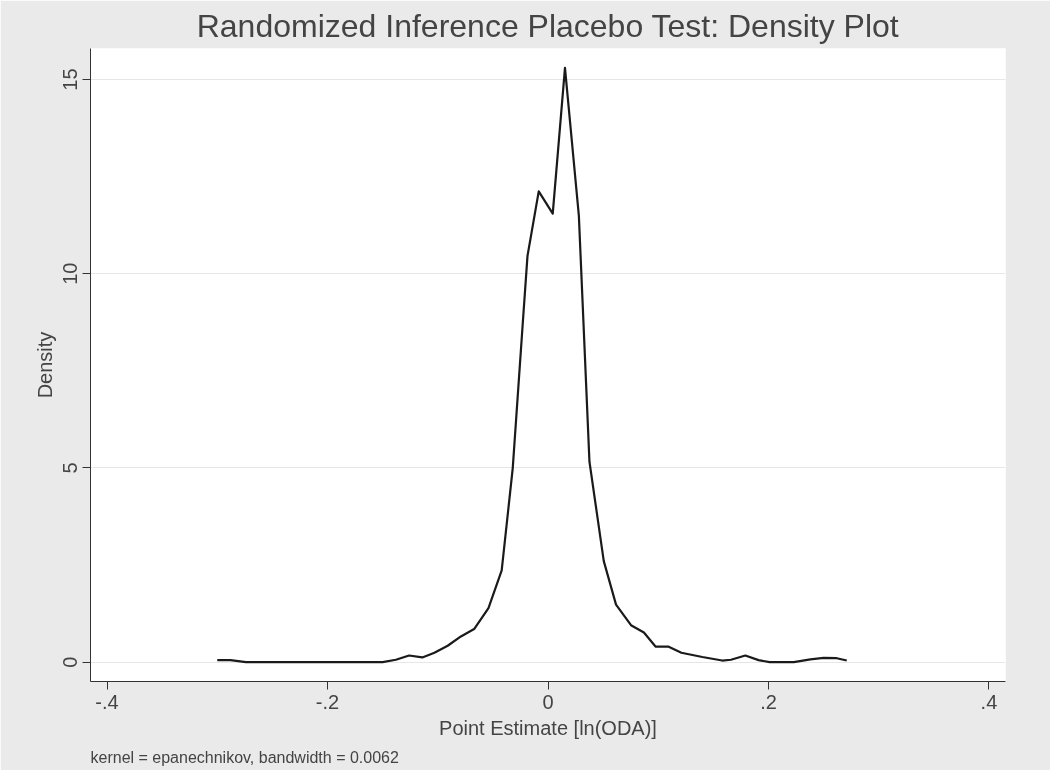  I want to click on chart-title: Randomized Inference Placebo Test: Density Plot, so click(547, 25).